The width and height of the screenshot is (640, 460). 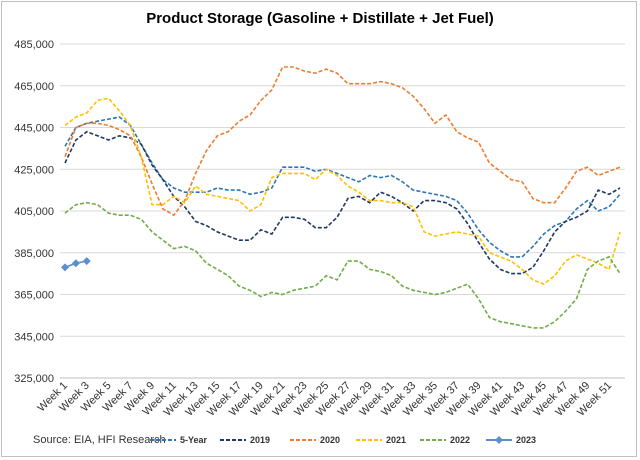 What do you see at coordinates (460, 440) in the screenshot?
I see `legend-label: 2022` at bounding box center [460, 440].